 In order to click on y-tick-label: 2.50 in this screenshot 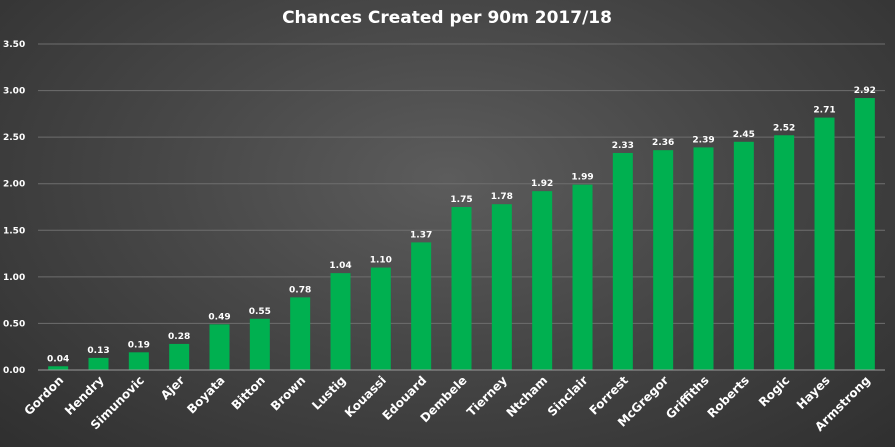, I will do `click(14, 138)`.